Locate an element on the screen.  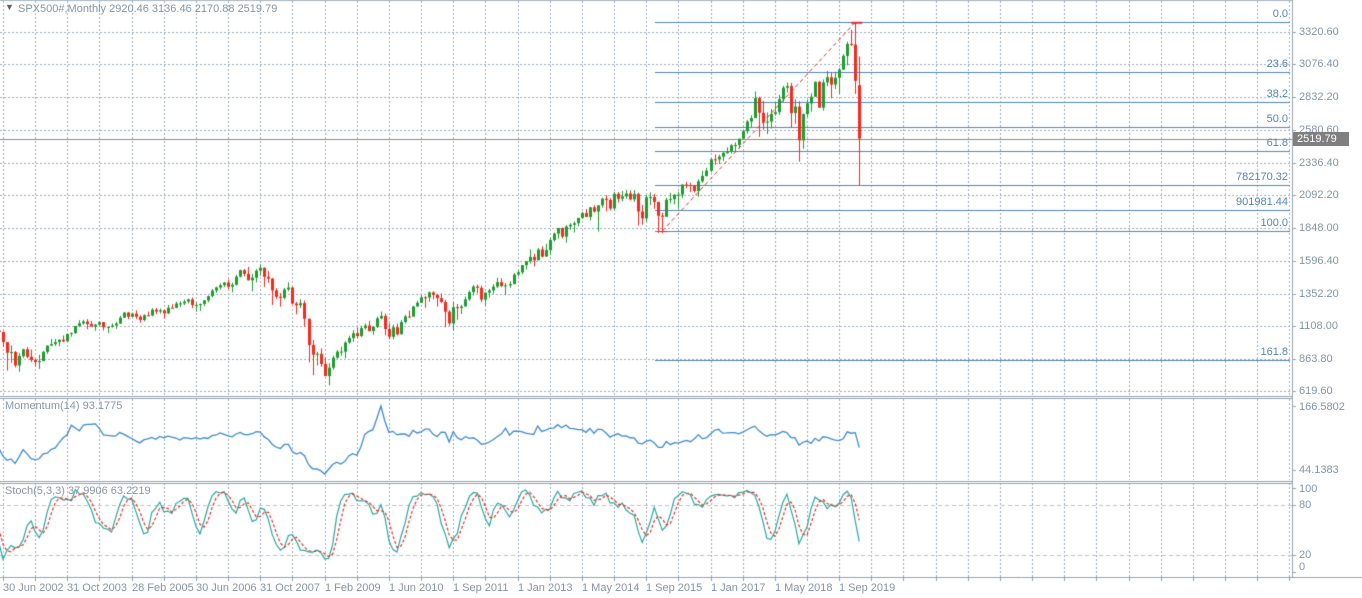
time-axis-label: 31 Oct 2007 is located at coordinates (290, 588).